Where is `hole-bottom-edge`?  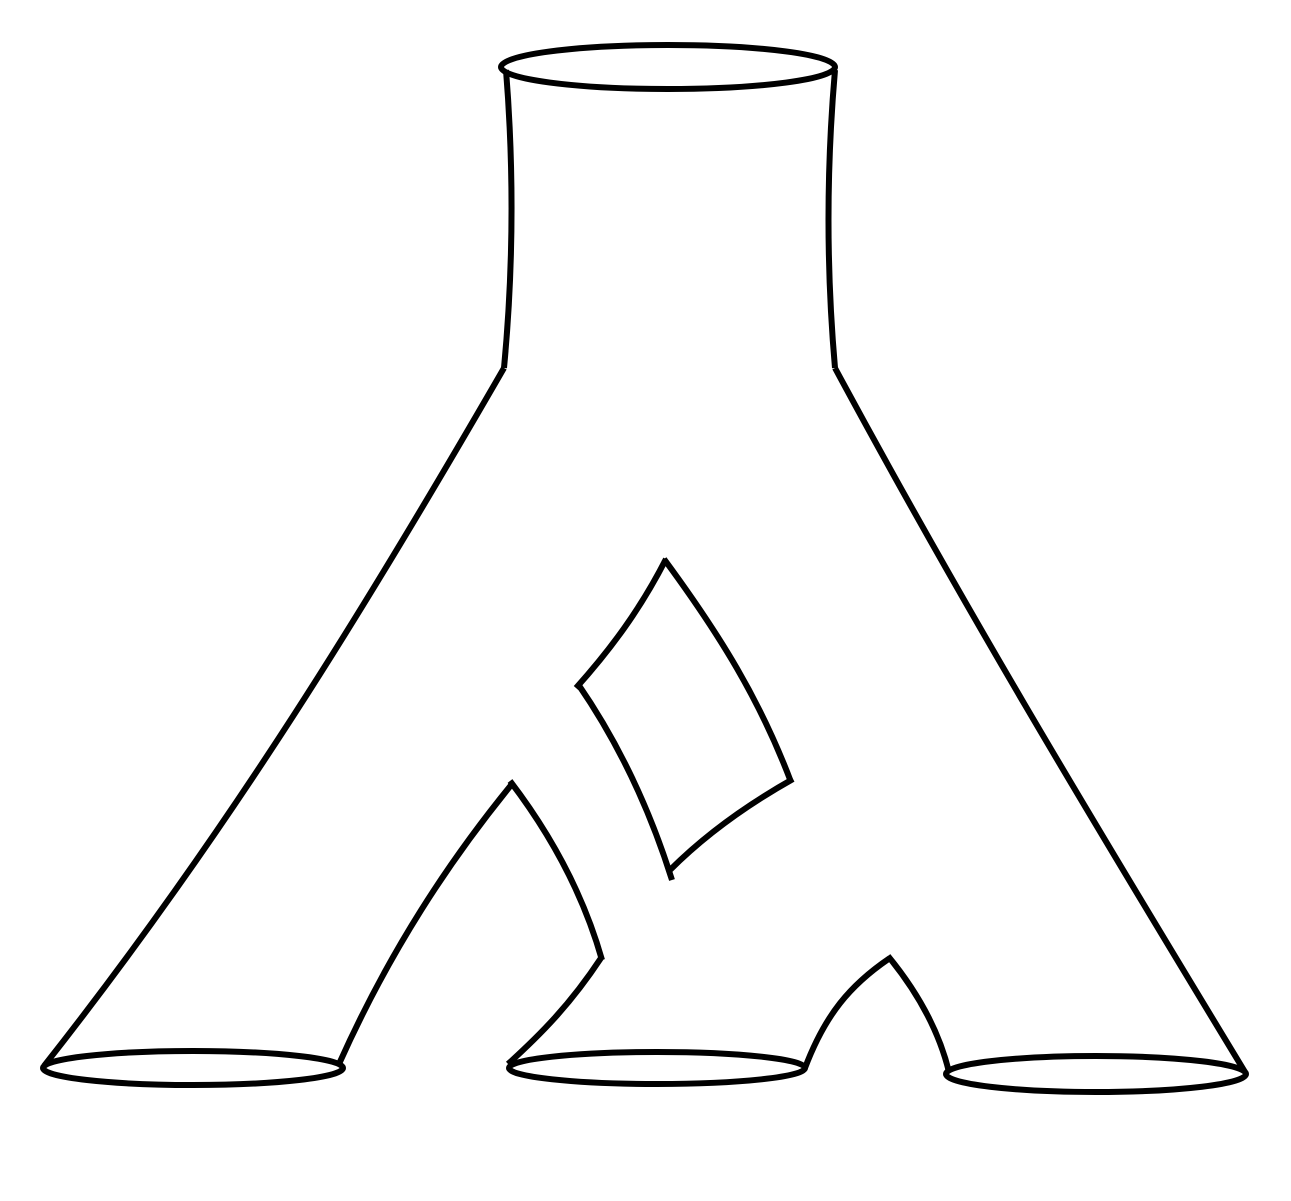
hole-bottom-edge is located at coordinates (731, 824).